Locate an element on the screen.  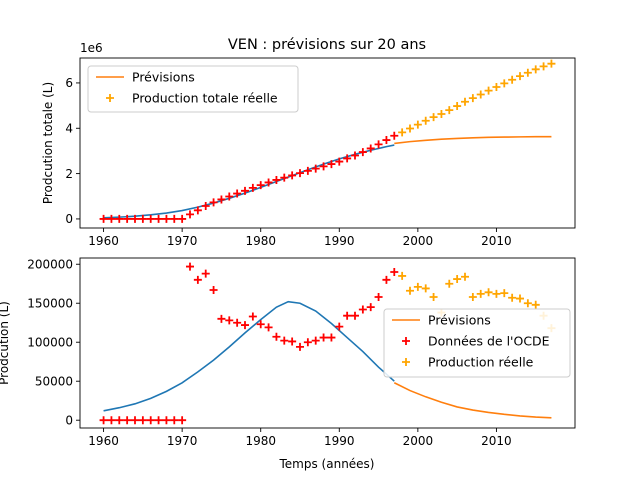
y-tick-label: 0 is located at coordinates (69, 219).